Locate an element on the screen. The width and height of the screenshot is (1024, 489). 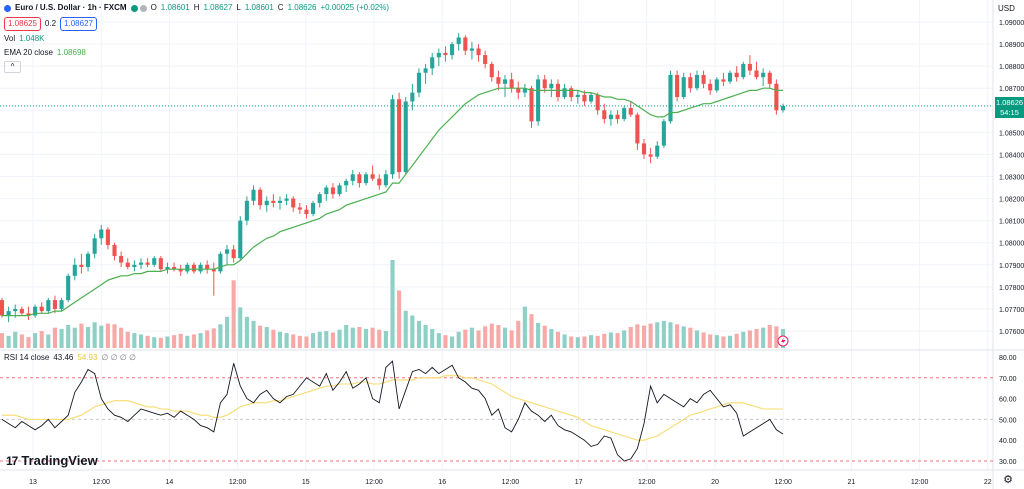
buy-button: 1.08627 is located at coordinates (78, 24).